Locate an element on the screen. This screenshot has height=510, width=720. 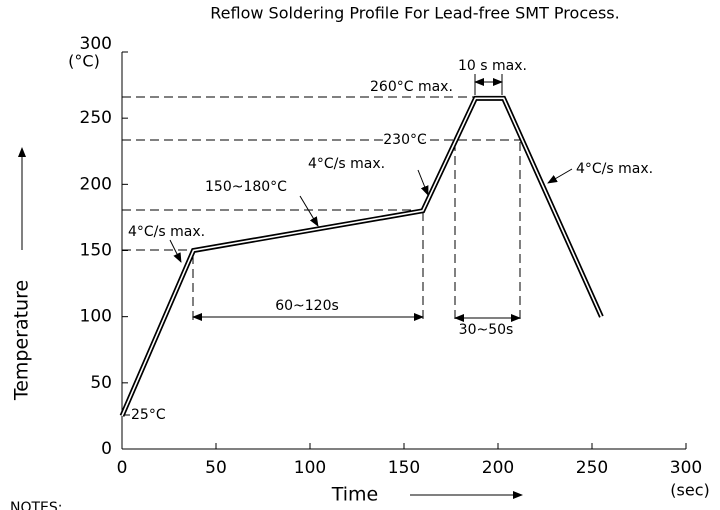
y-tick-label: 300 is located at coordinates (96, 44).